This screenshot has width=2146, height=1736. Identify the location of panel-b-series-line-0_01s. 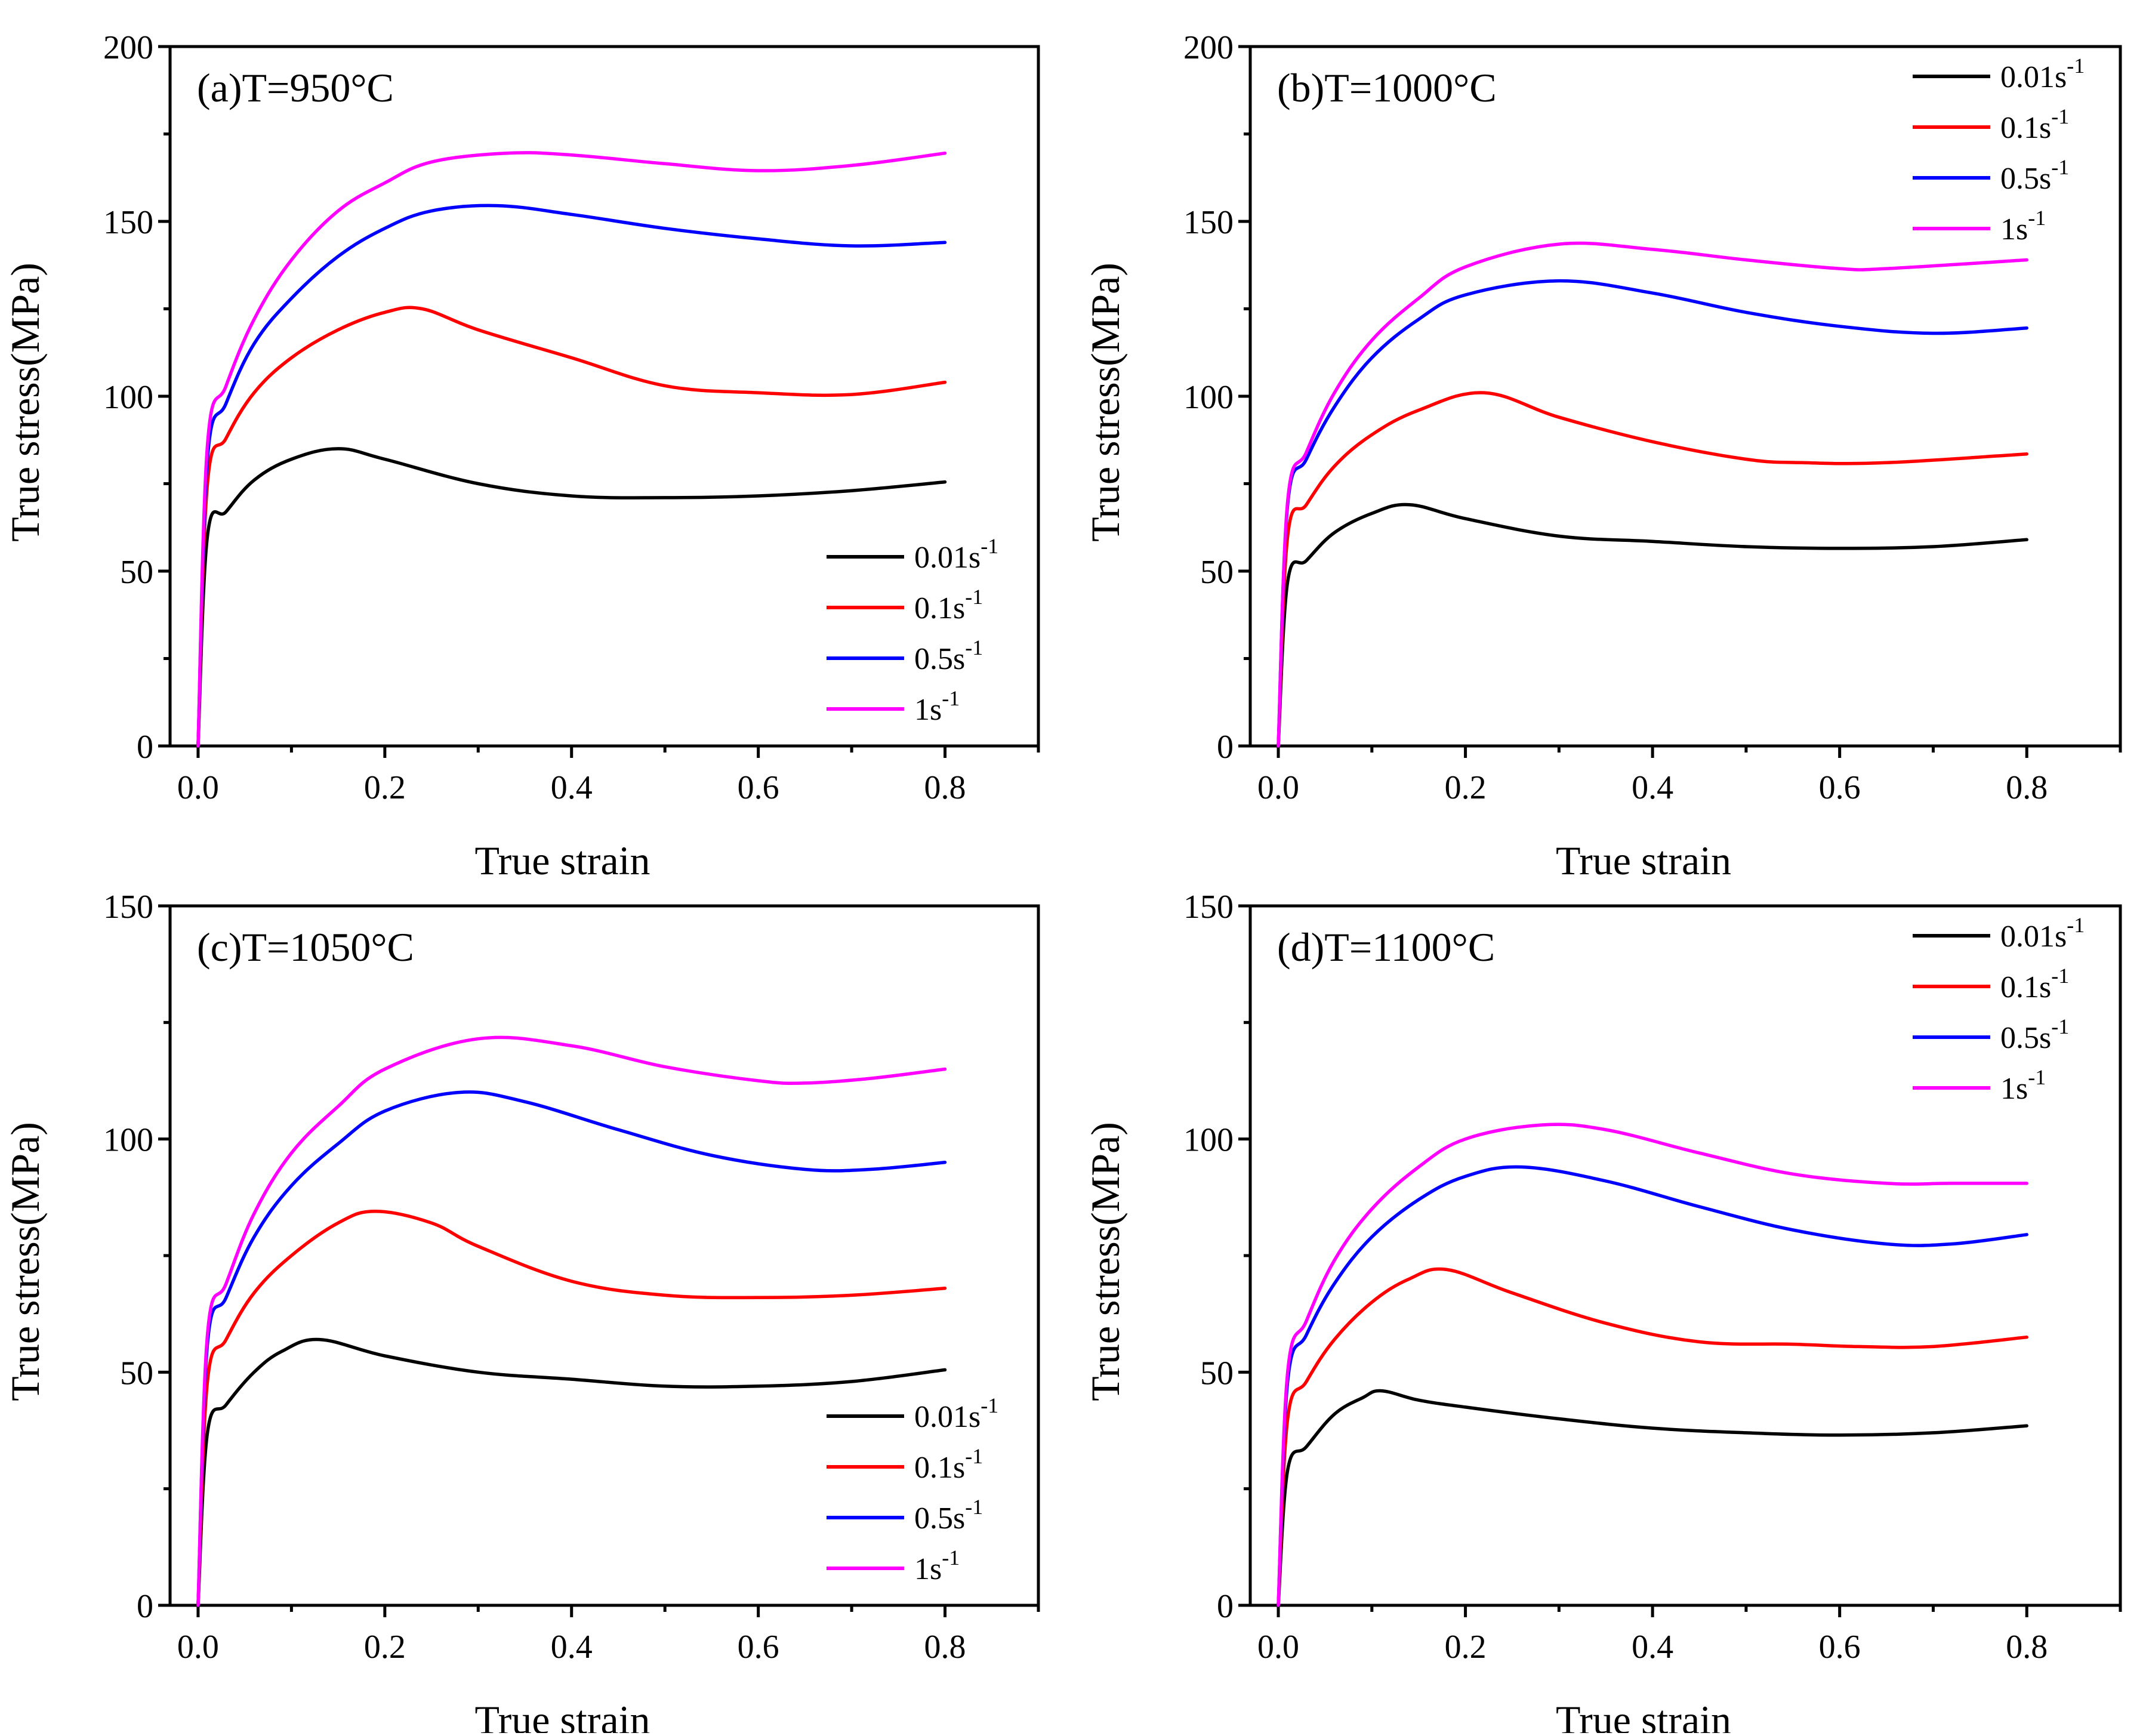
(1652, 625).